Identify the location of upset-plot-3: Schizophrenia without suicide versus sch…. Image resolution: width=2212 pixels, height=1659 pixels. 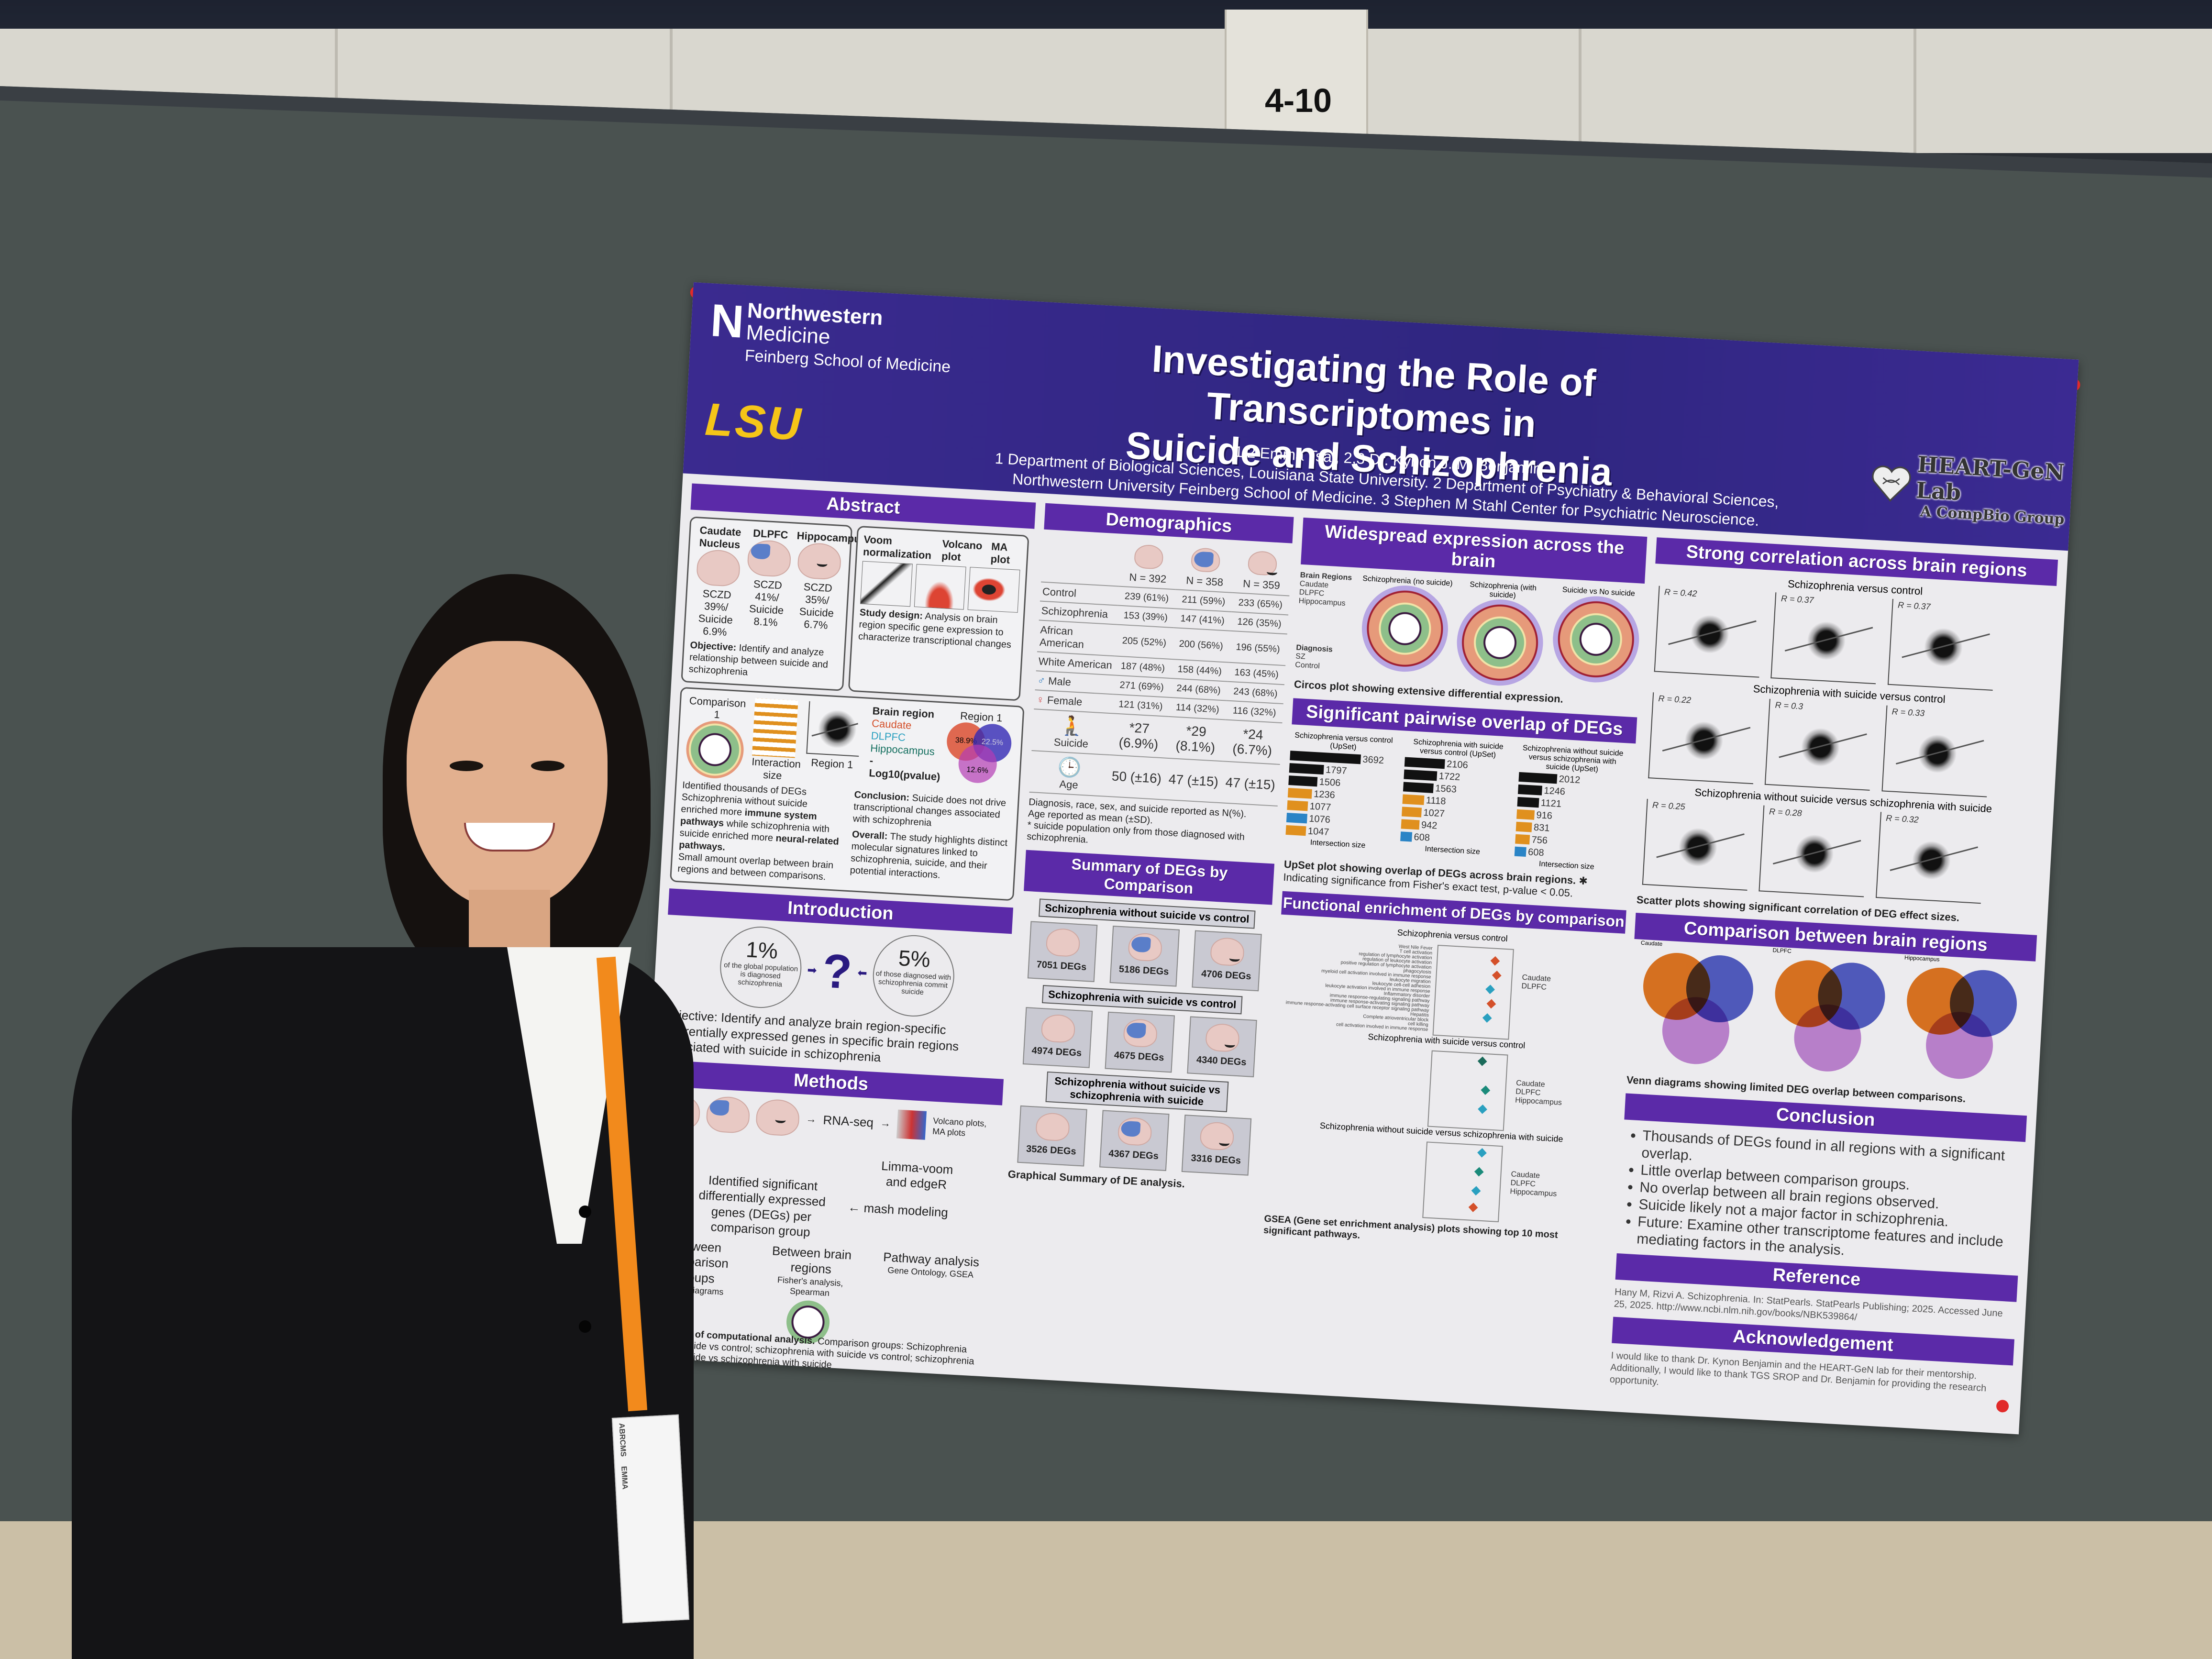
(1570, 808).